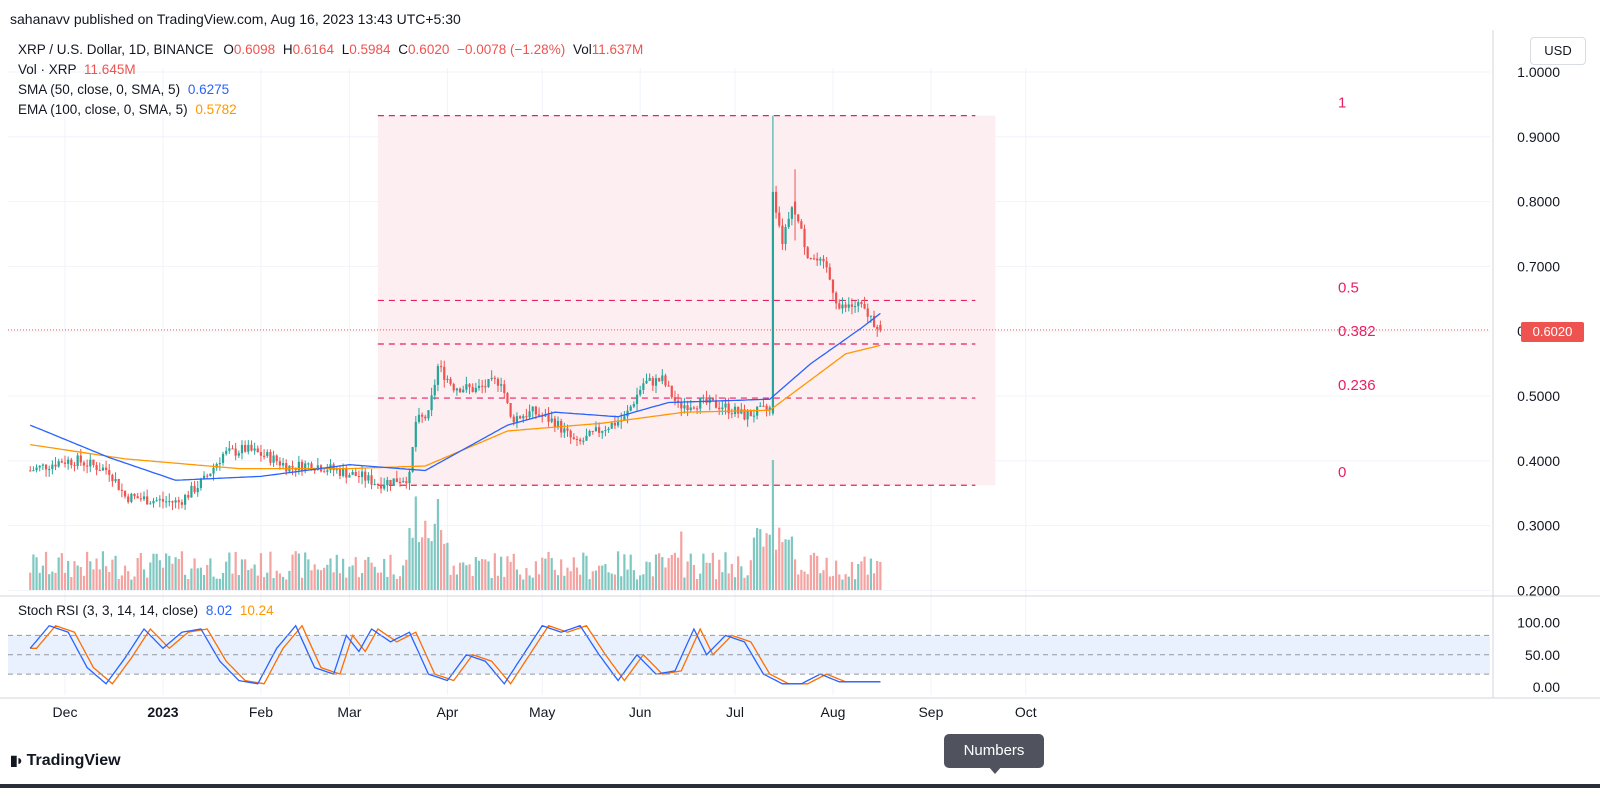 The image size is (1600, 788). What do you see at coordinates (77, 69) in the screenshot?
I see `vol-legend: Vol · XRP 11.645M` at bounding box center [77, 69].